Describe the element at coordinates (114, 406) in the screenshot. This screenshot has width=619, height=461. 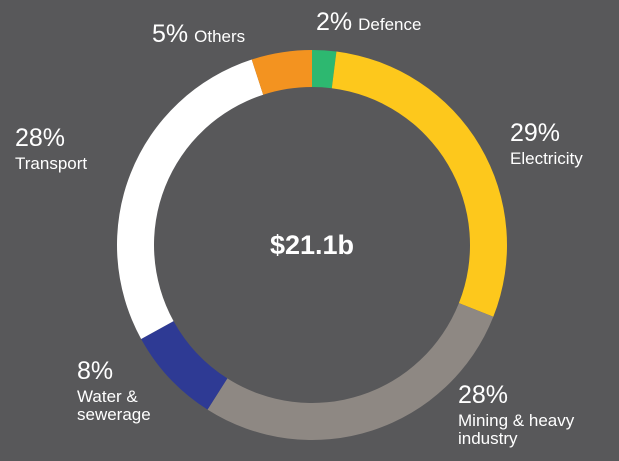
I see `category-label: Water & sewerage` at that location.